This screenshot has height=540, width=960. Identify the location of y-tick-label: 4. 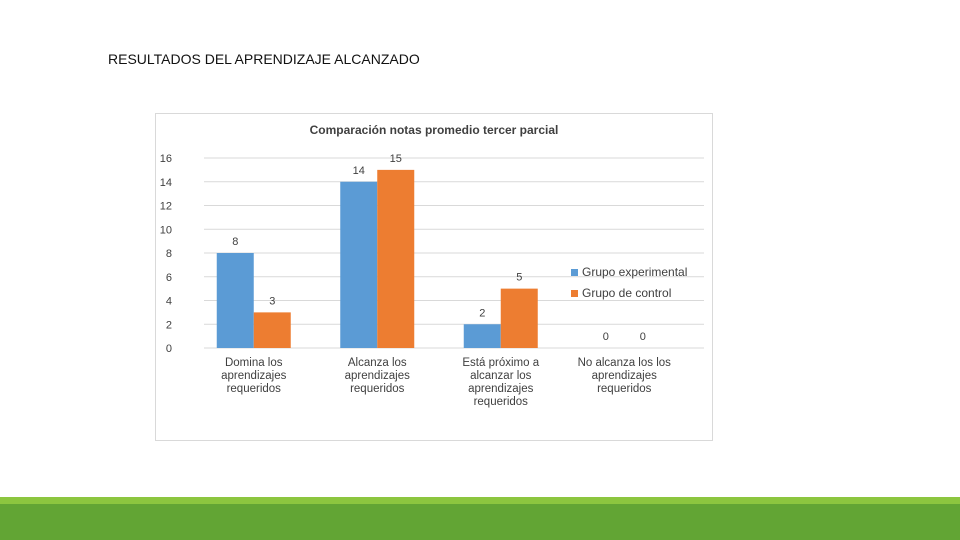
(169, 302).